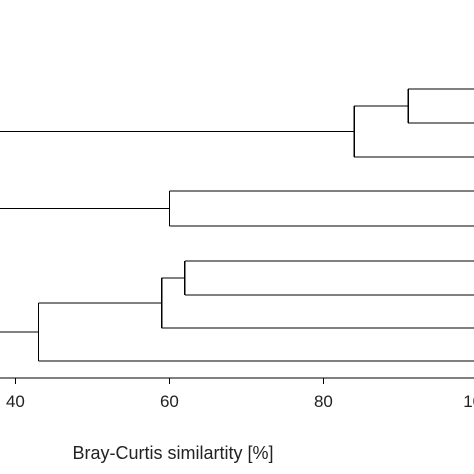 This screenshot has width=474, height=474. Describe the element at coordinates (169, 401) in the screenshot. I see `x-tick-label-60: 60` at that location.